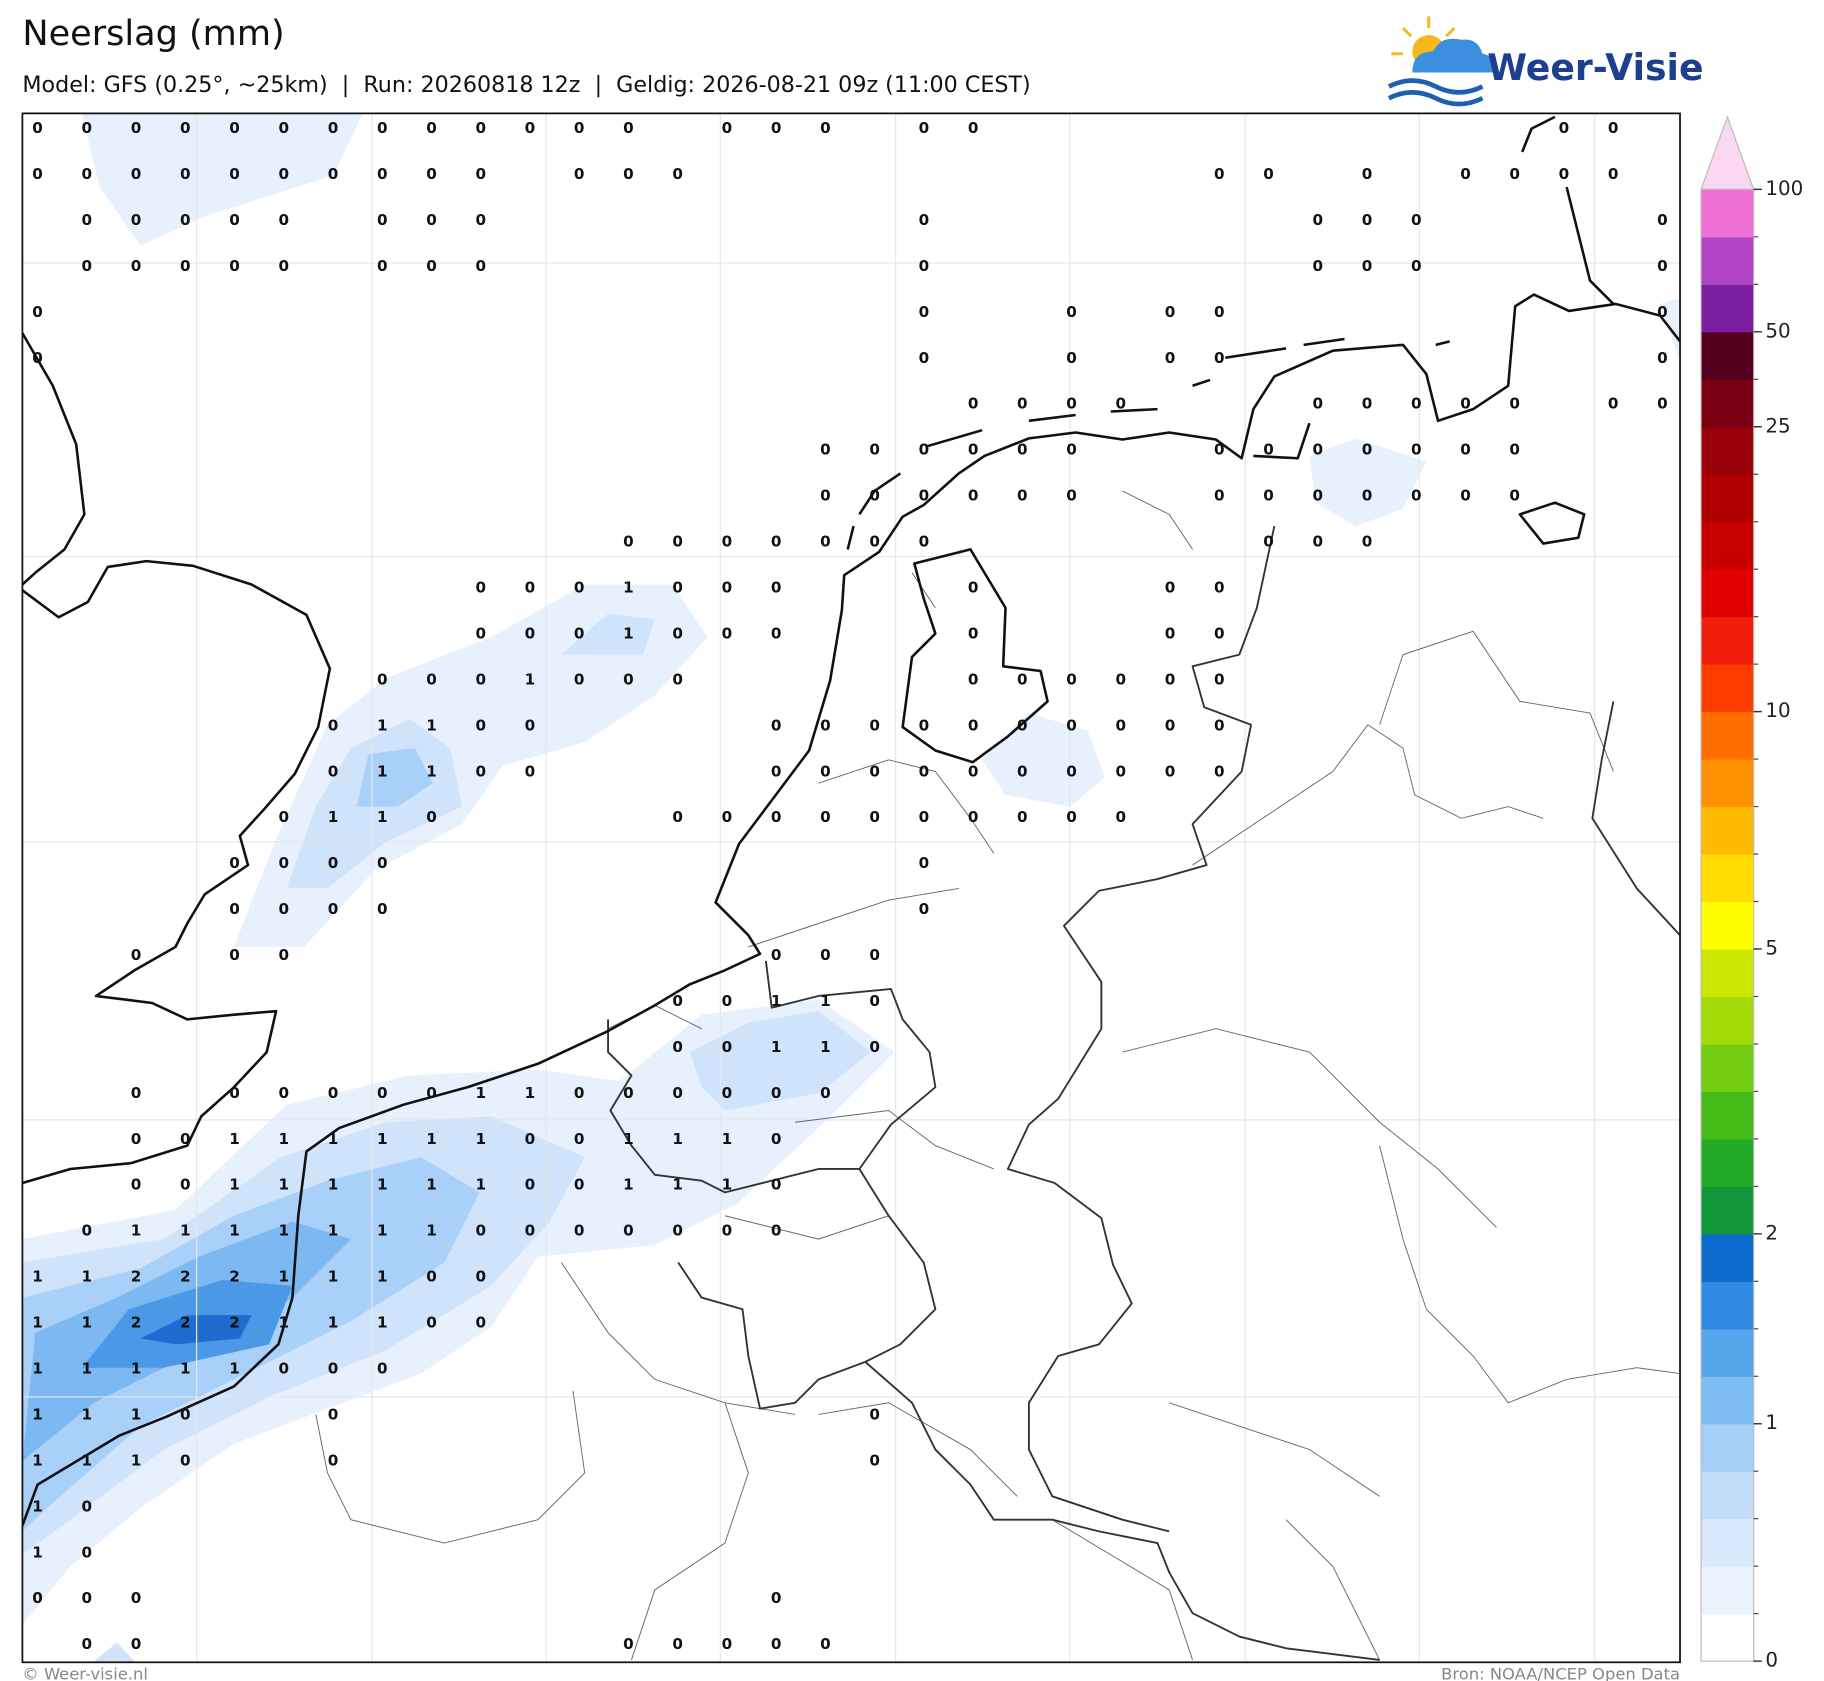 This screenshot has width=1824, height=1681. Describe the element at coordinates (1777, 710) in the screenshot. I see `colorbar-label: 10` at that location.